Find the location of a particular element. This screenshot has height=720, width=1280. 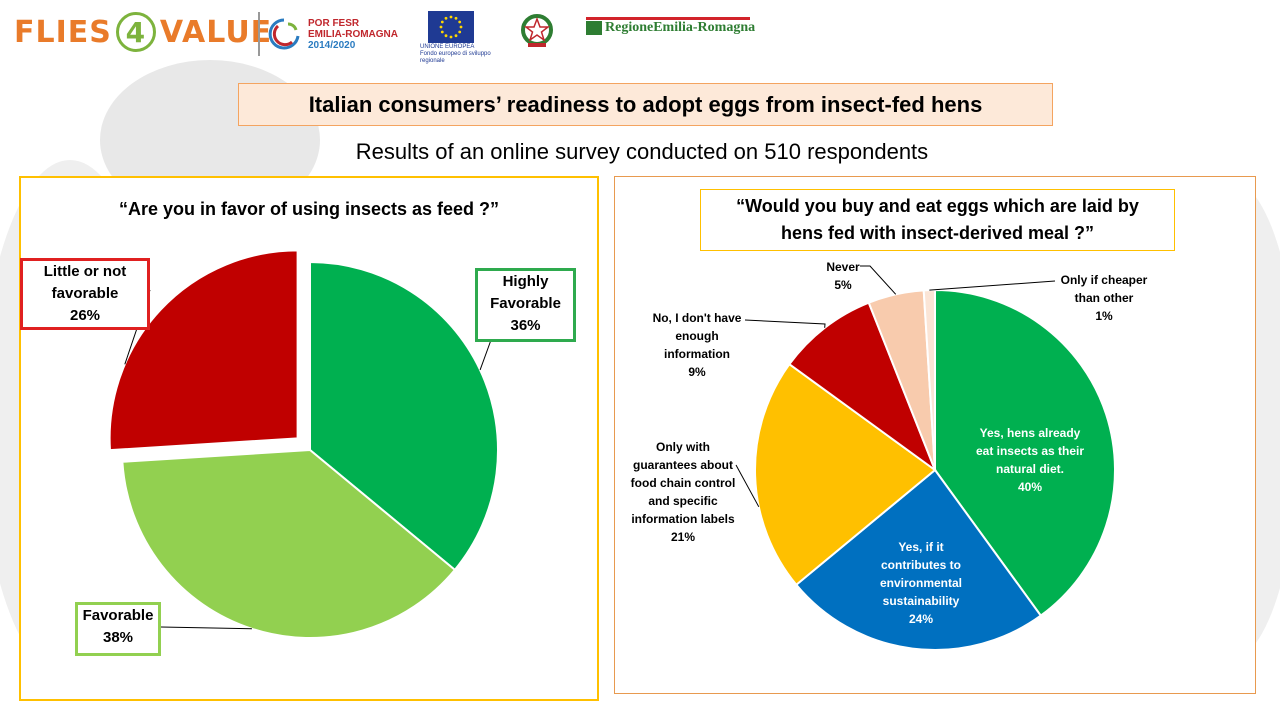

slice-label-favorable: Favorable 38% is located at coordinates (118, 629).